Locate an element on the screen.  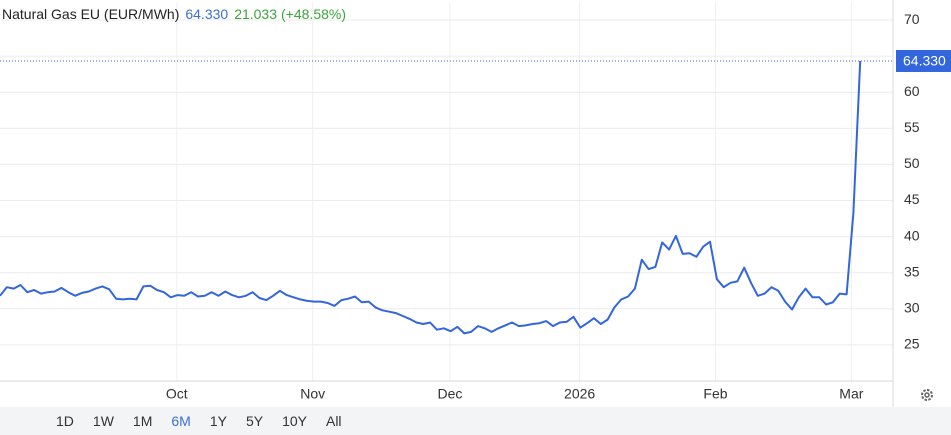
range-button: 6M is located at coordinates (181, 421).